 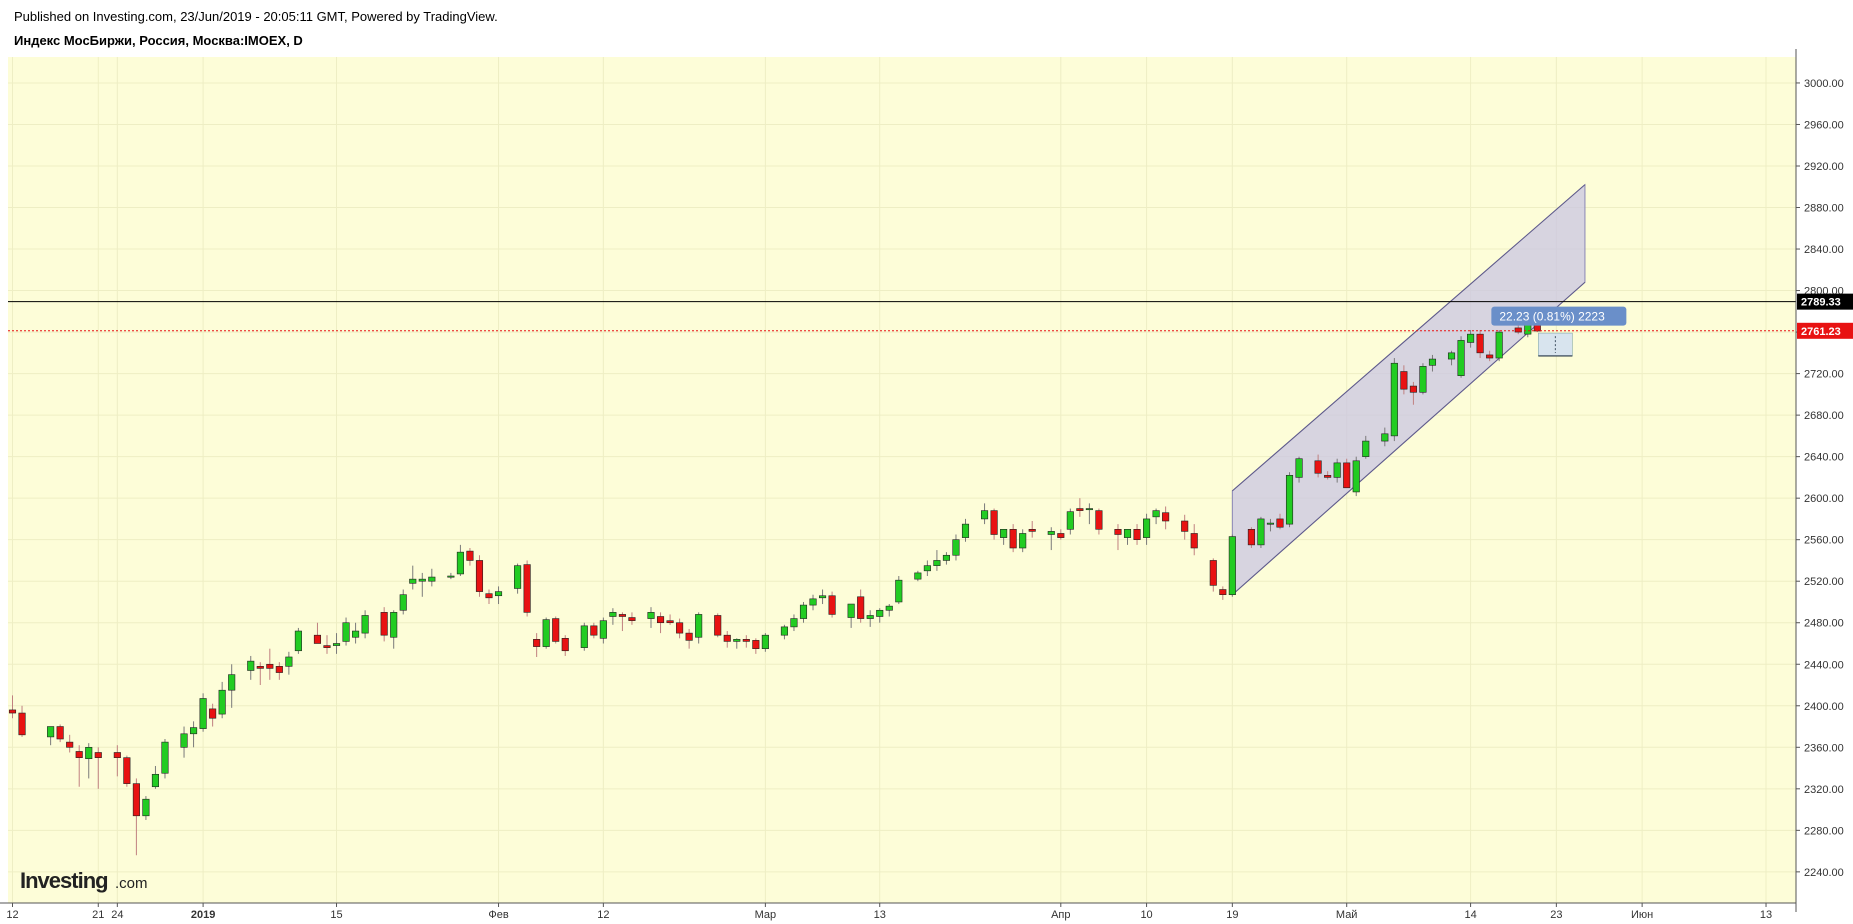 I want to click on last-price-label: 2761.23, so click(x=1825, y=330).